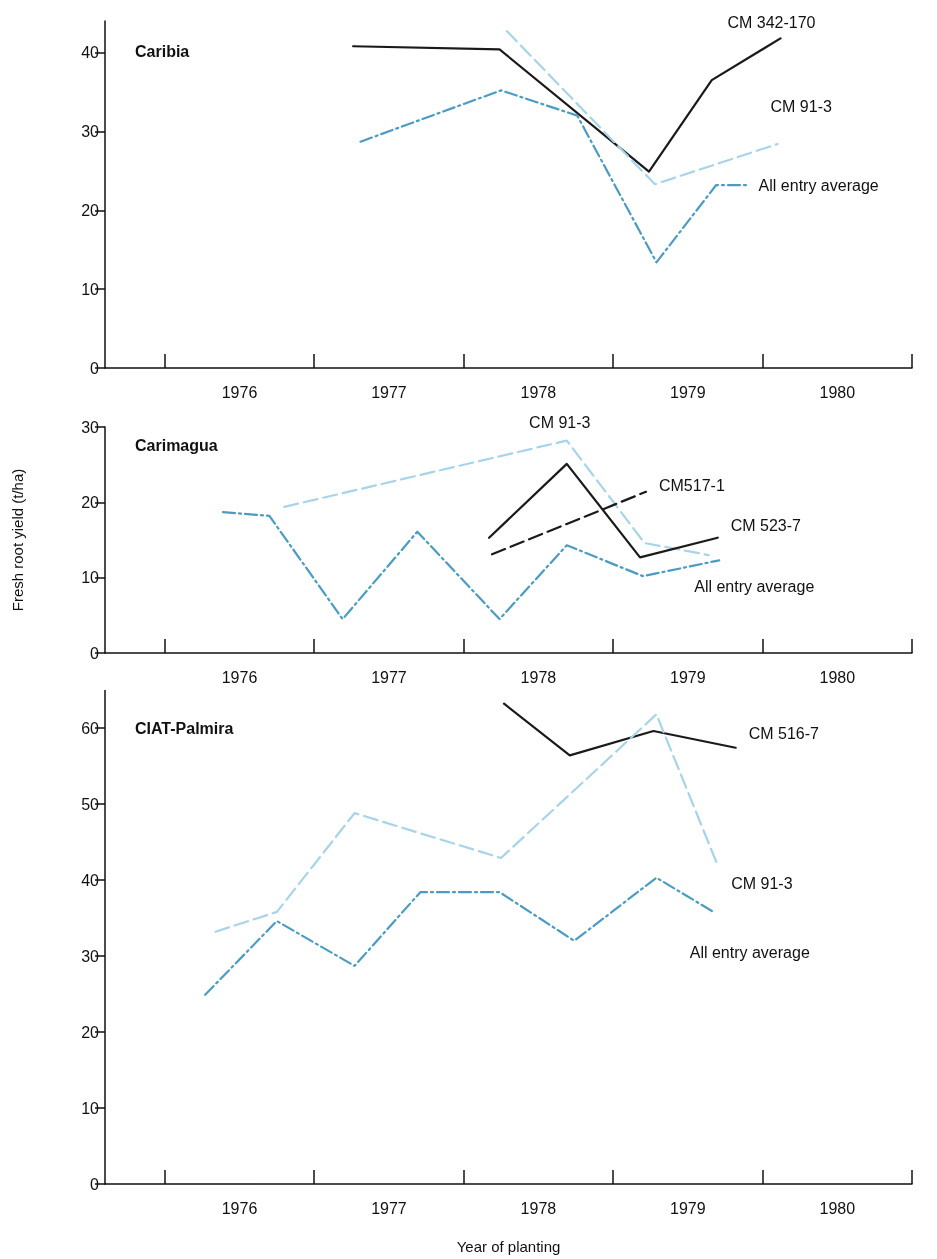  I want to click on series-label: CM 342-170, so click(771, 22).